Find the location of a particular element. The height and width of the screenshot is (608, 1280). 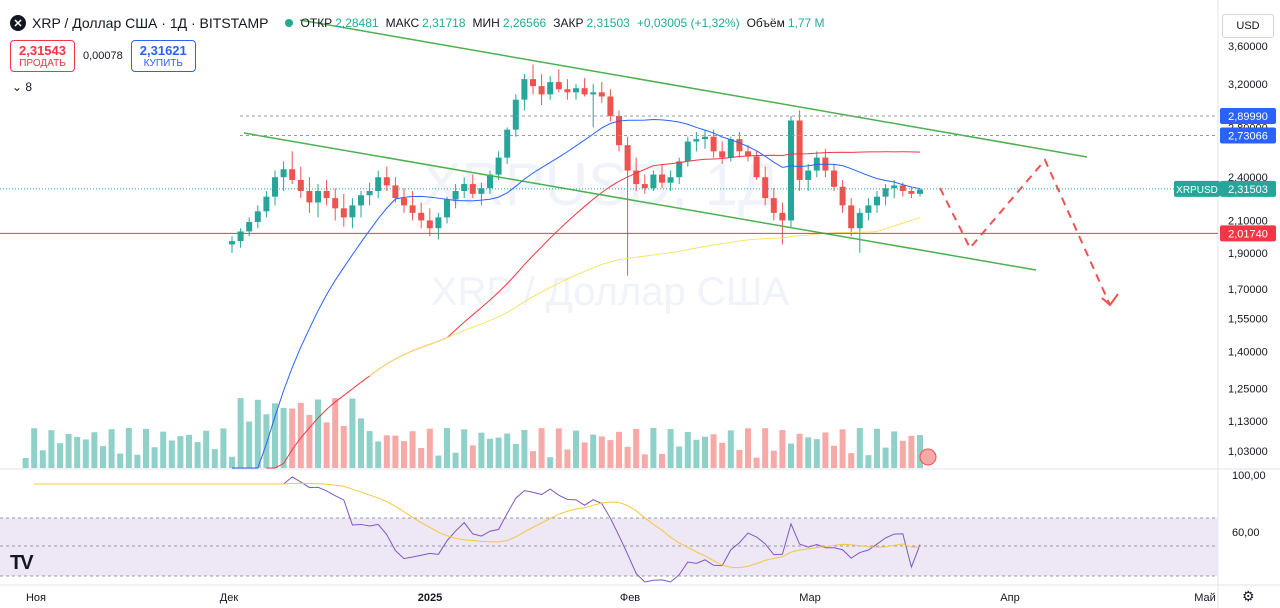

projection-arrow-icon is located at coordinates (1110, 300).